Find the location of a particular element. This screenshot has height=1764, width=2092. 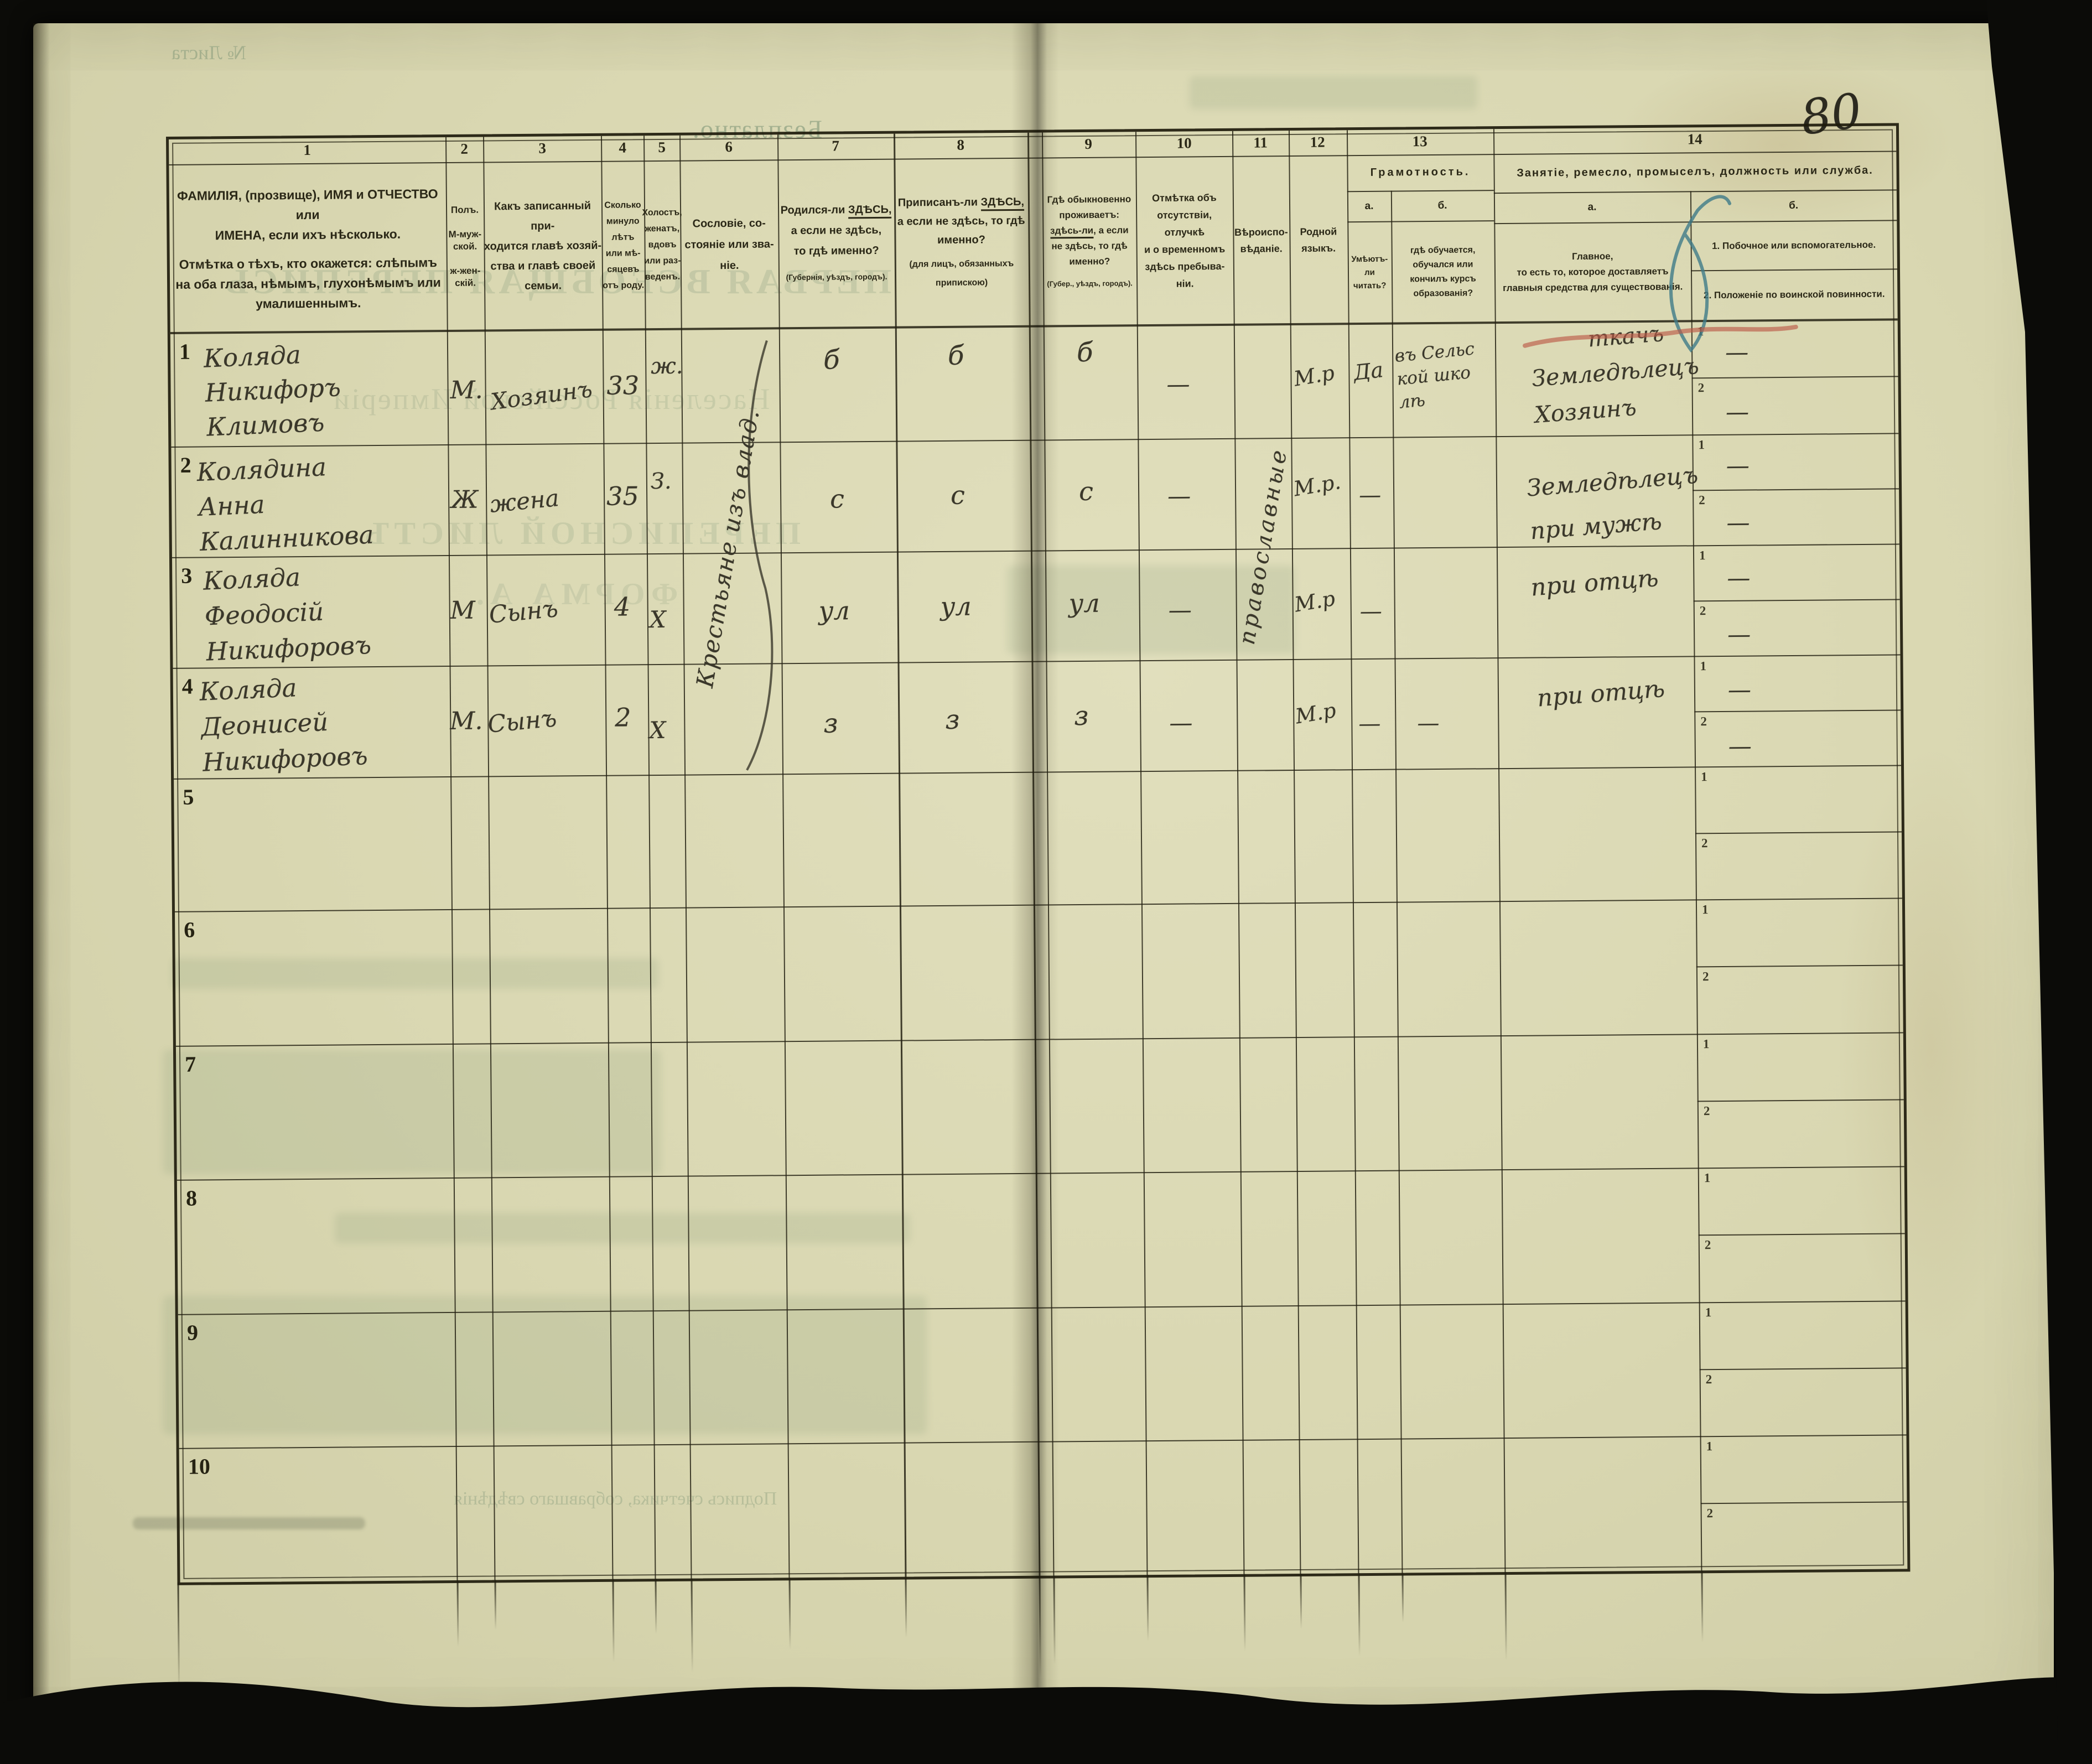

paper-left-shadow is located at coordinates (41, 870).